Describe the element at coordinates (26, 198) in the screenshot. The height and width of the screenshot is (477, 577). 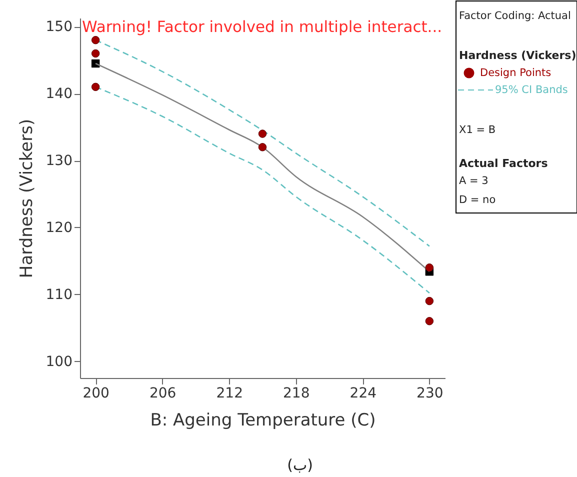
I see `y-axis-title: Hardness (Vickers)` at that location.